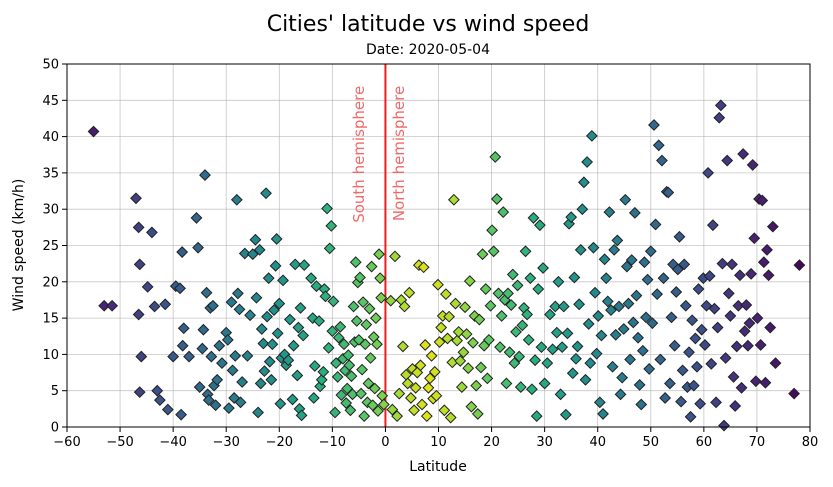 The image size is (833, 487). What do you see at coordinates (597, 442) in the screenshot?
I see `x-tick-label: 40` at bounding box center [597, 442].